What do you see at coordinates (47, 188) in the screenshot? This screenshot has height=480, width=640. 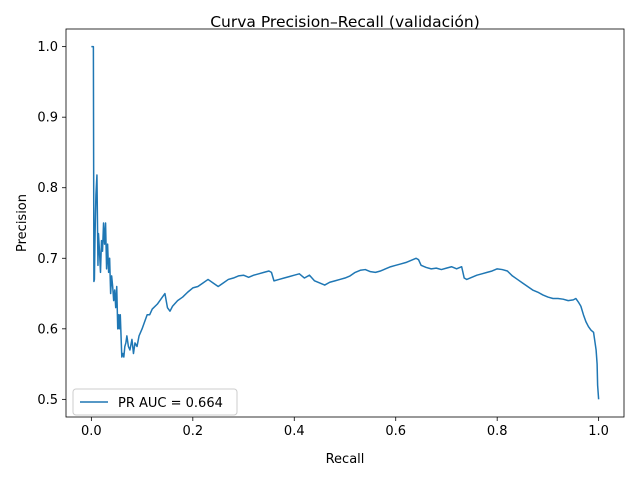 I see `y-tick-label: 0.8` at bounding box center [47, 188].